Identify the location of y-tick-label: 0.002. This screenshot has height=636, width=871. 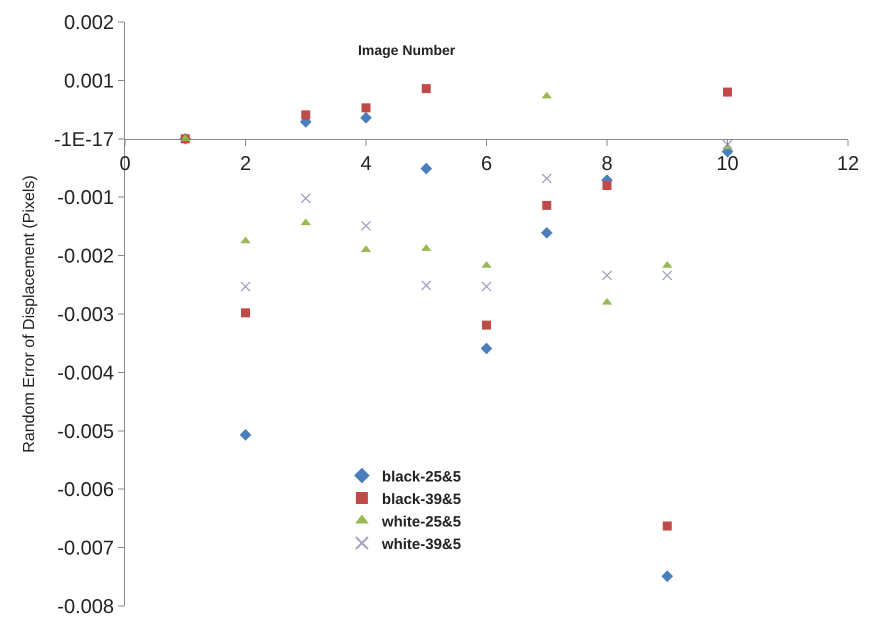
(89, 23).